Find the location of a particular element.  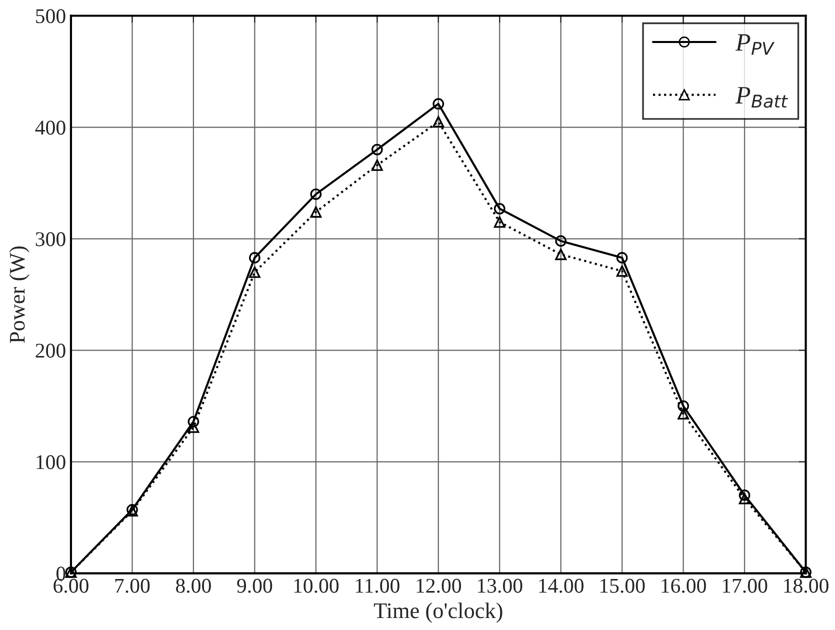

y-axis-title: Power (W) is located at coordinates (19, 294).